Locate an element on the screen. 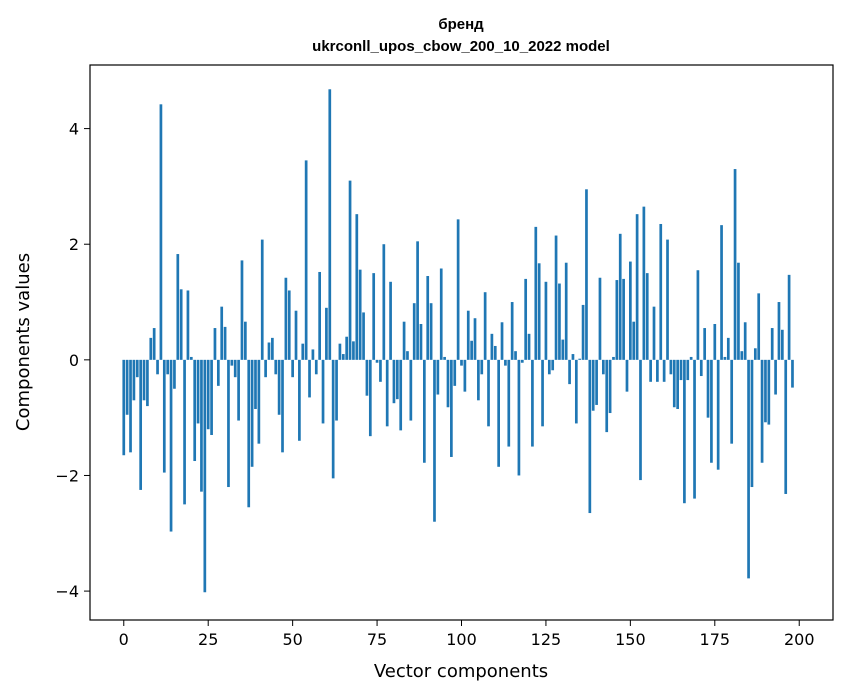  chart-subtitle: ukrconll_upos_cbow_200_10_2022 model is located at coordinates (461, 46).